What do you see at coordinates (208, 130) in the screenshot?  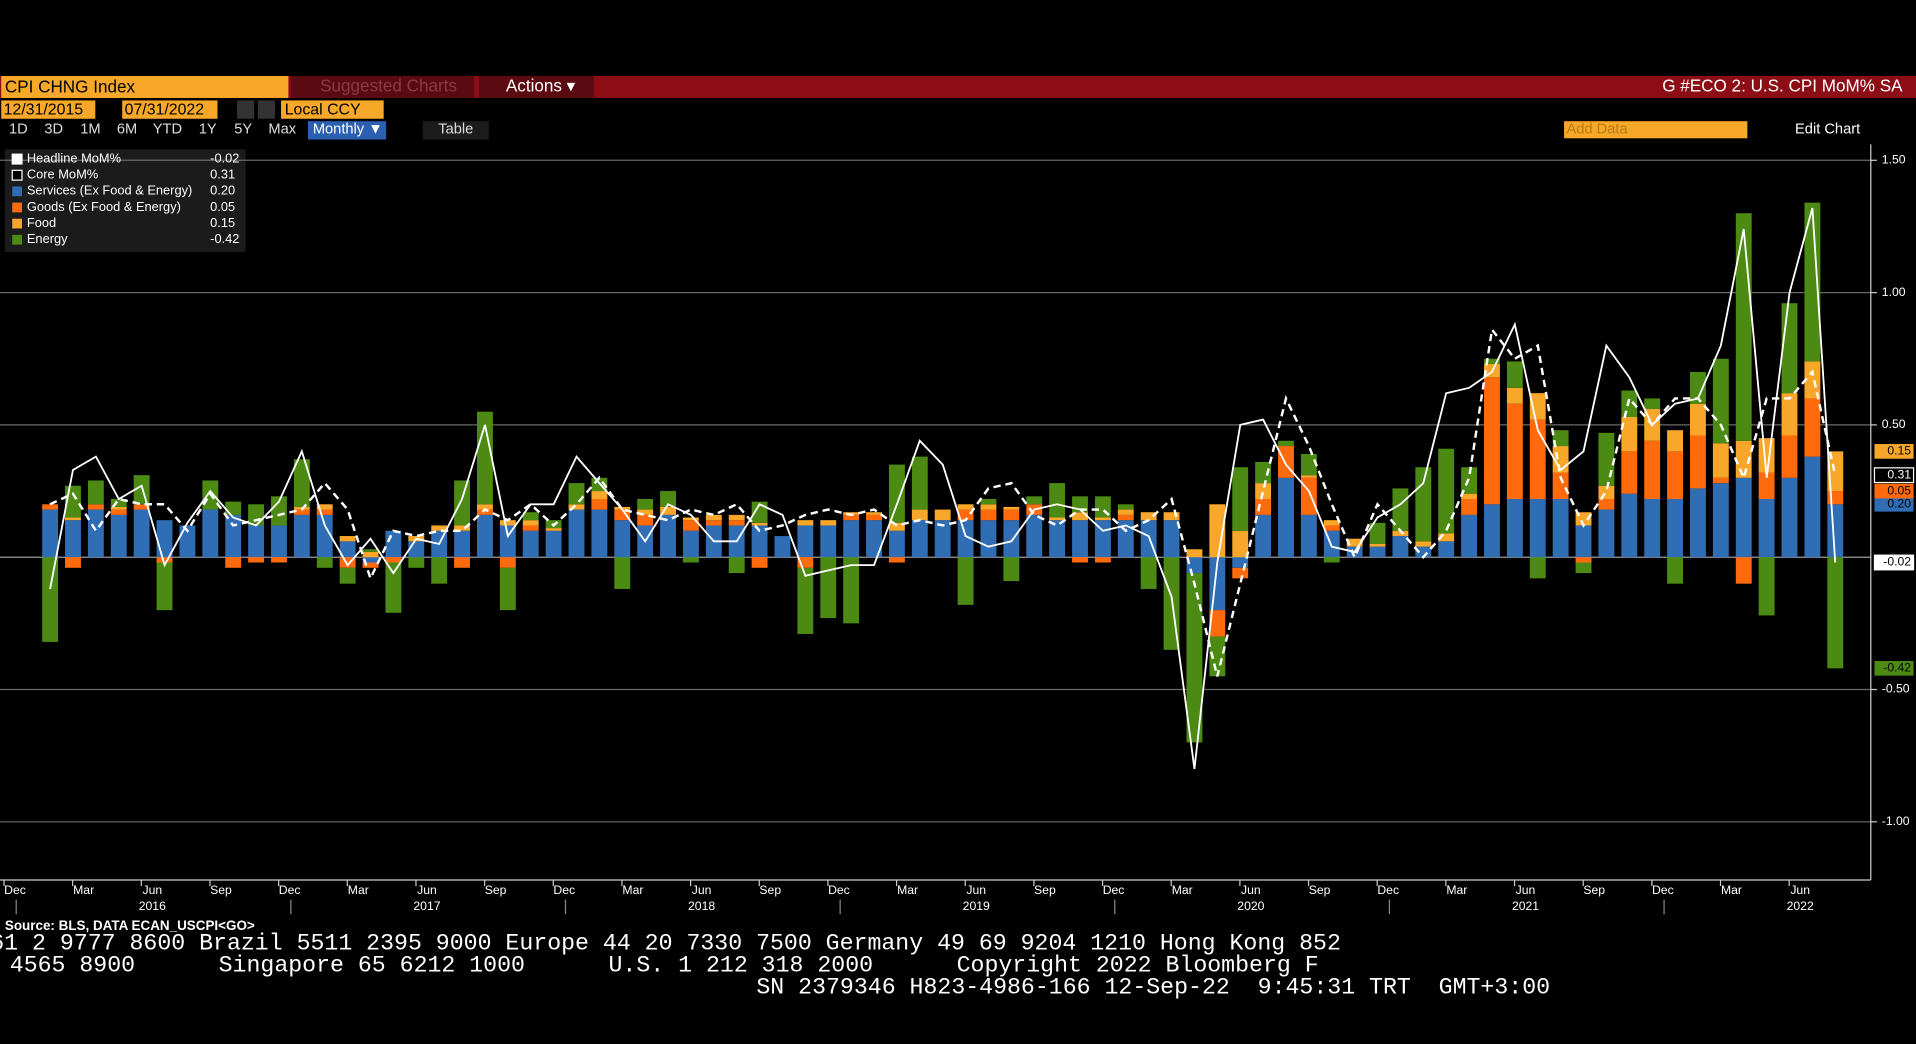 I see `period-button: 1Y` at bounding box center [208, 130].